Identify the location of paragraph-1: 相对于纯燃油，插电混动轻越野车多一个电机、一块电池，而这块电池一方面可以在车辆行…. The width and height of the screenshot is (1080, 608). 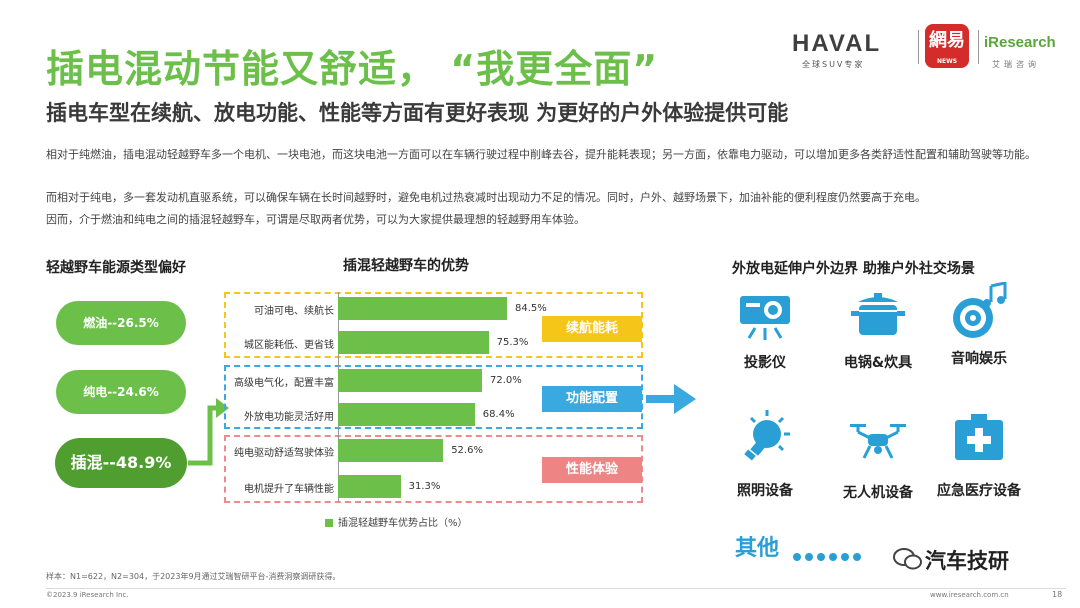
(541, 154).